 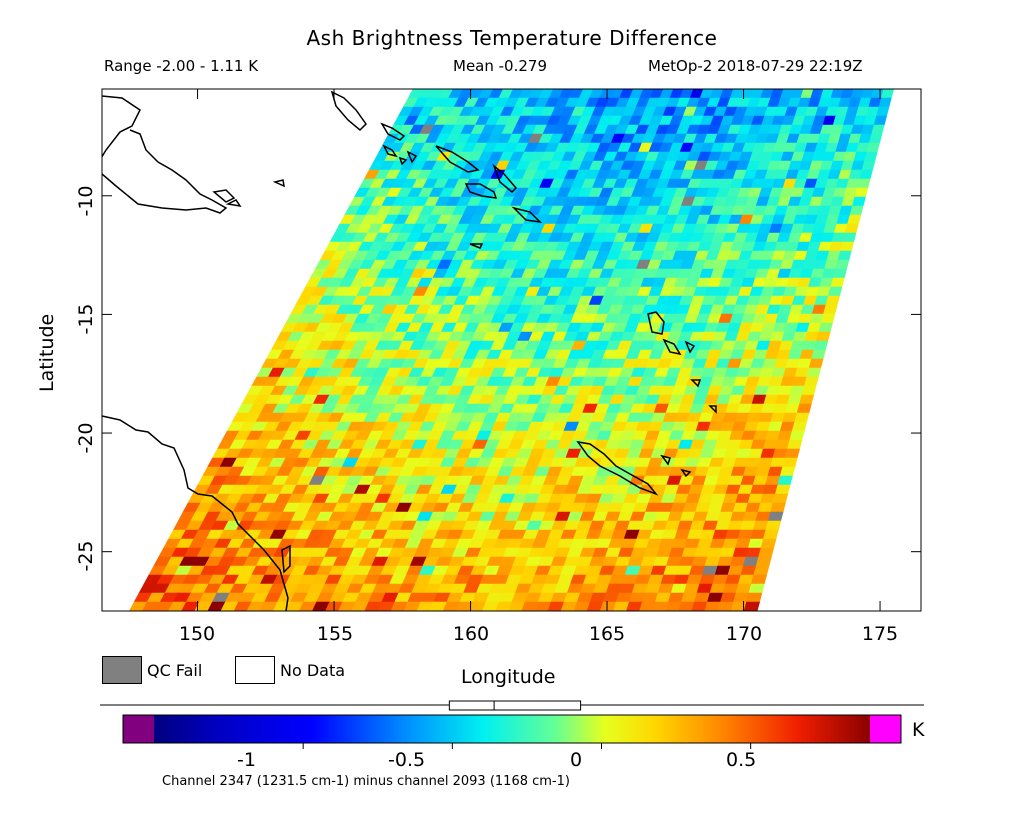 What do you see at coordinates (255, 670) in the screenshot?
I see `no-data-swatch` at bounding box center [255, 670].